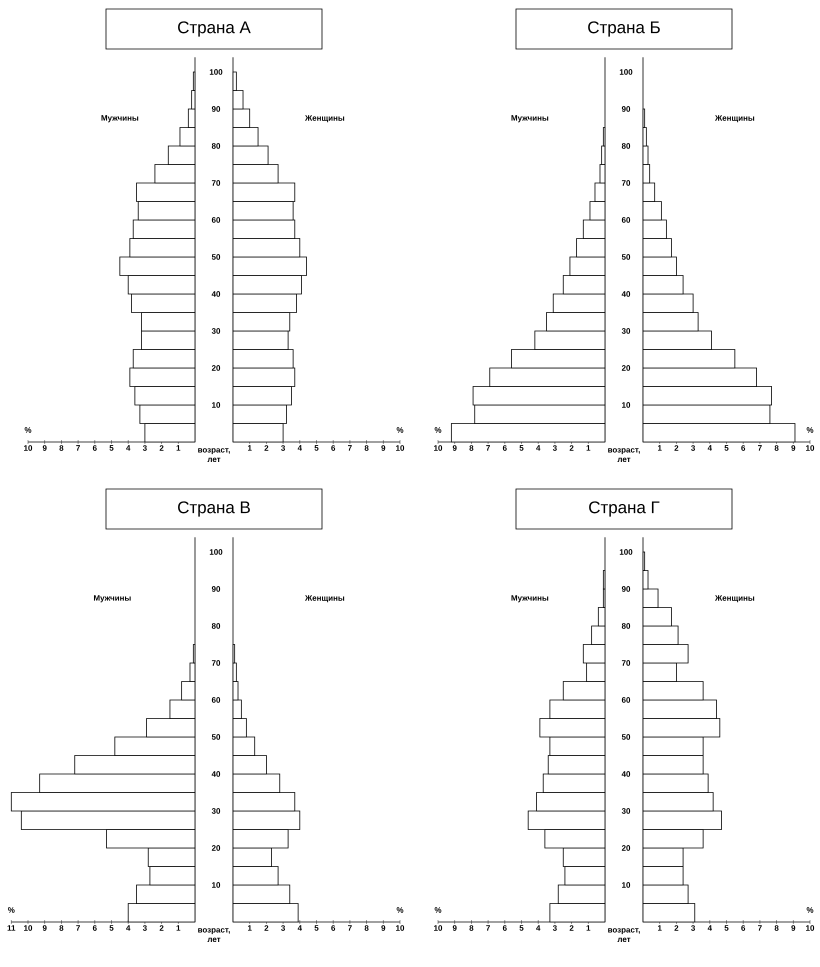  Describe the element at coordinates (624, 509) in the screenshot. I see `chart-title: Страна Г` at that location.